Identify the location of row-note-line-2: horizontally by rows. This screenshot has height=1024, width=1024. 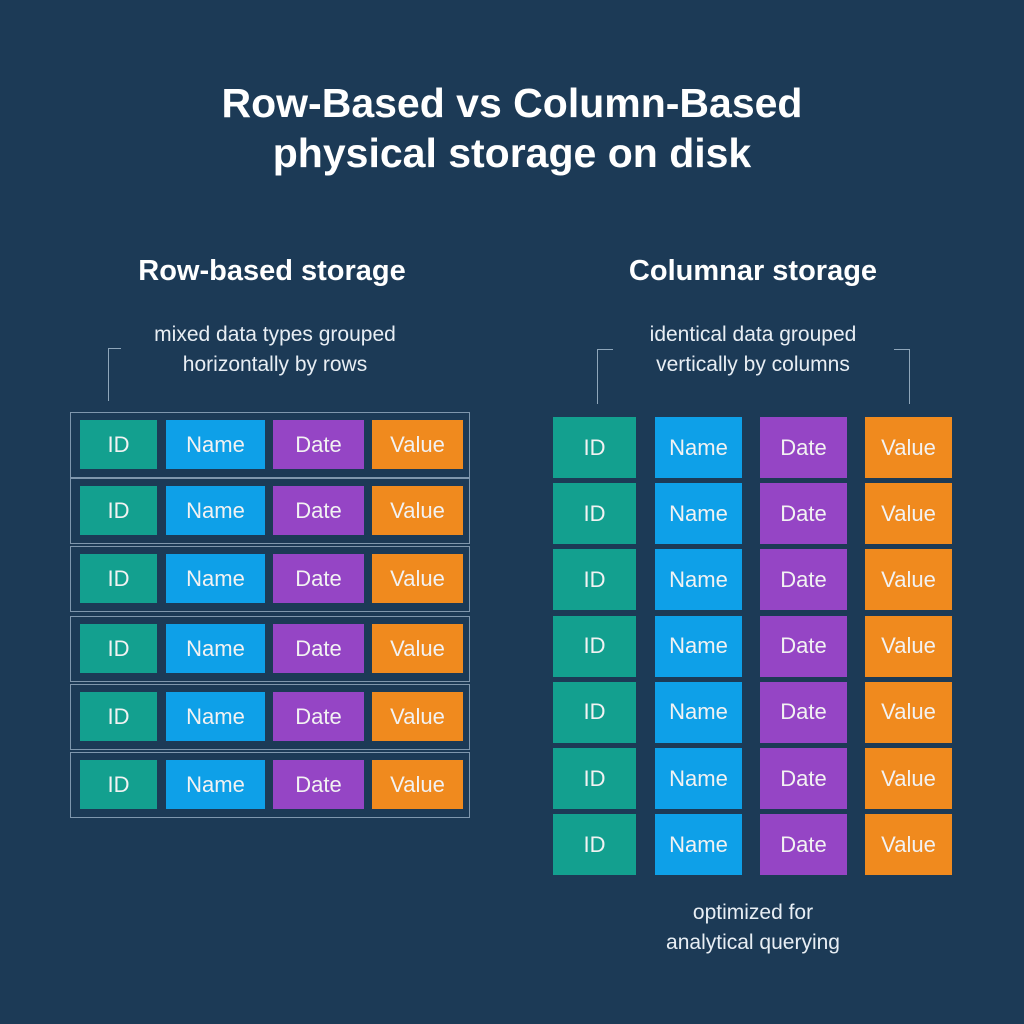
(275, 364).